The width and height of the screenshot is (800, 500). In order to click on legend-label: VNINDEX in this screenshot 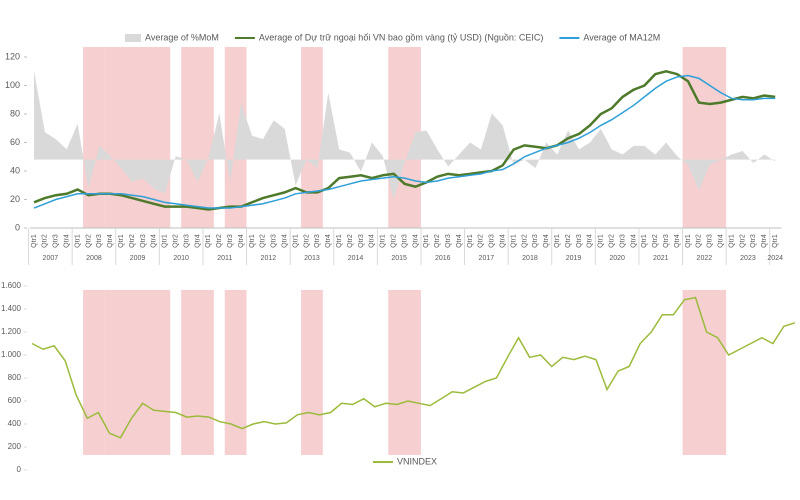, I will do `click(417, 461)`.